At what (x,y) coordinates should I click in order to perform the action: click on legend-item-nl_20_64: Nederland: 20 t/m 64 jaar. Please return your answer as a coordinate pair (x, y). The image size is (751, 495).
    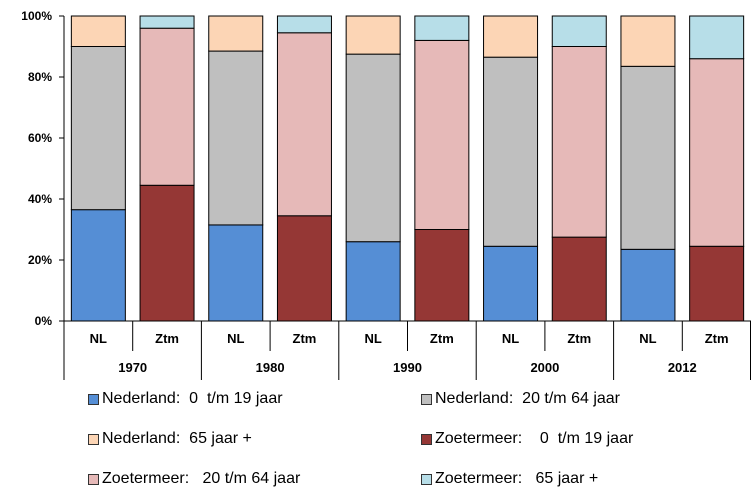
    Looking at the image, I should click on (520, 399).